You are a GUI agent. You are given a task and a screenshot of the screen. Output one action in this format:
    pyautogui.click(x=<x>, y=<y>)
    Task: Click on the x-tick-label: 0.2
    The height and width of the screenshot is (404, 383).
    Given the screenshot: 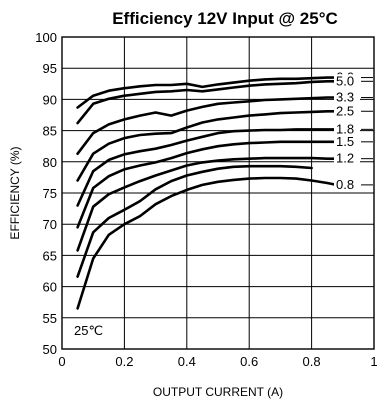 What is the action you would take?
    pyautogui.click(x=124, y=361)
    